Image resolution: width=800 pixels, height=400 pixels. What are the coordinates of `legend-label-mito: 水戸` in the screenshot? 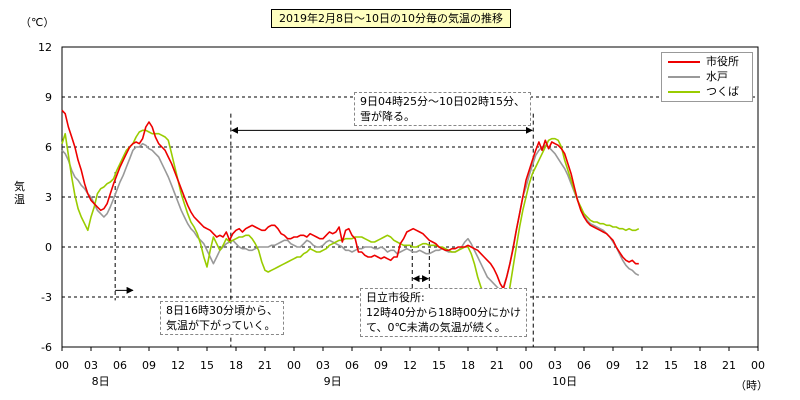 It's located at (717, 76).